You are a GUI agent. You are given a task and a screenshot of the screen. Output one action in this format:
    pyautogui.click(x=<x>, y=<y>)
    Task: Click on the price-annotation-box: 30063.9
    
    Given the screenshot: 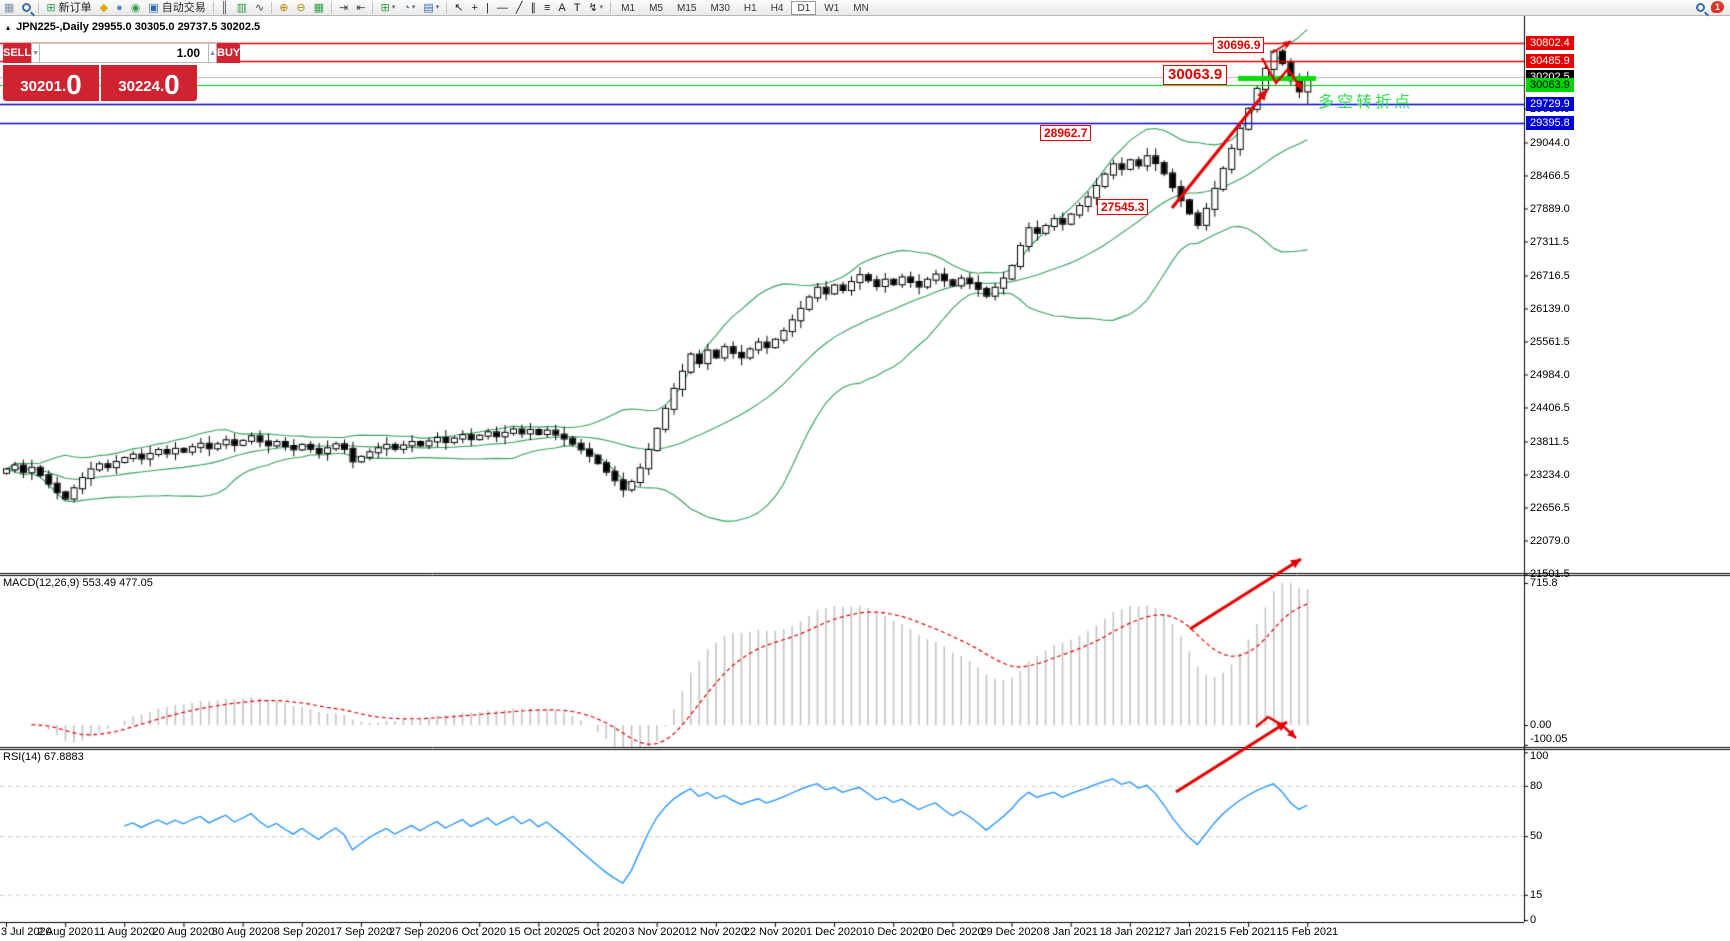 What is the action you would take?
    pyautogui.click(x=1195, y=75)
    